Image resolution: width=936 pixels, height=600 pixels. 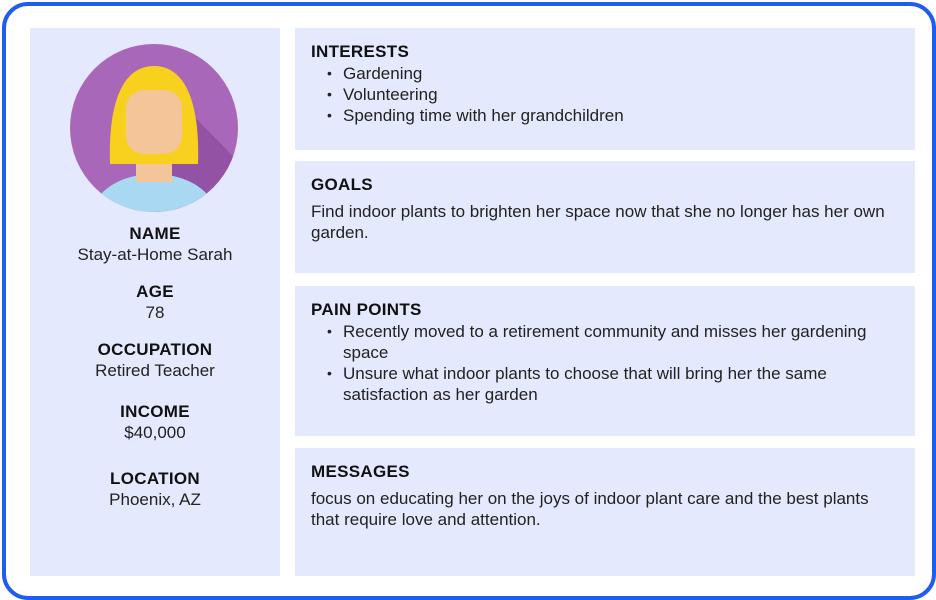 I want to click on name-label: NAME, so click(x=155, y=233).